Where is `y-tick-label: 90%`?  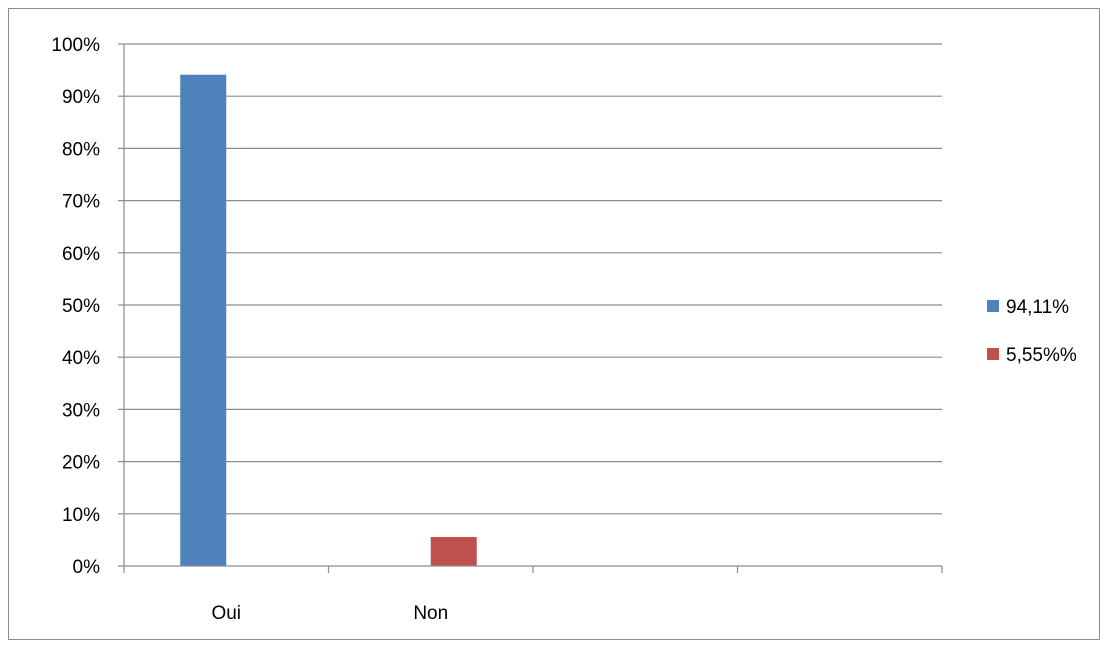 y-tick-label: 90% is located at coordinates (81, 97).